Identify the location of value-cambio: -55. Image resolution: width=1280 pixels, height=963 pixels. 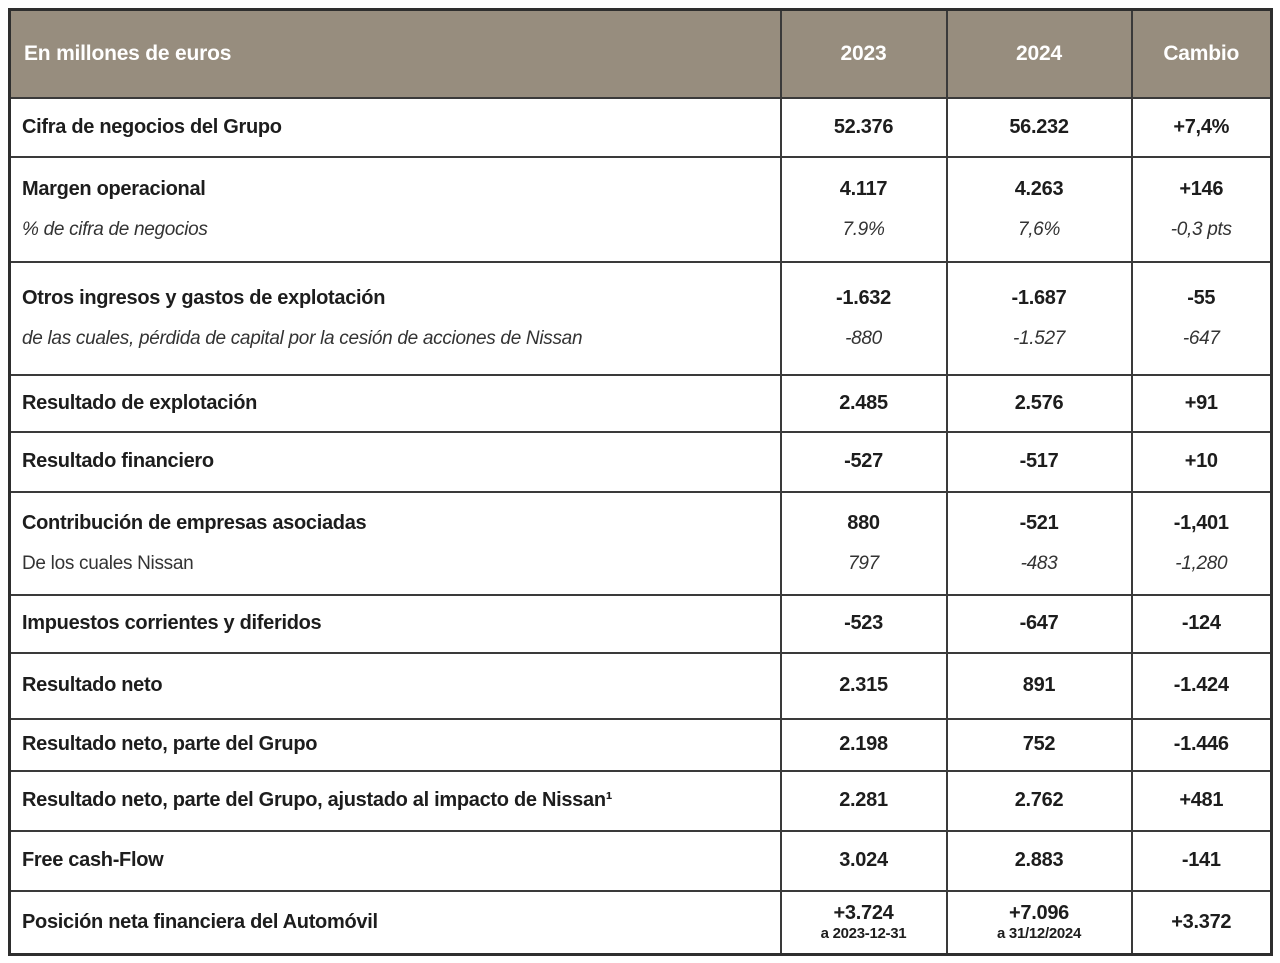
(1201, 297).